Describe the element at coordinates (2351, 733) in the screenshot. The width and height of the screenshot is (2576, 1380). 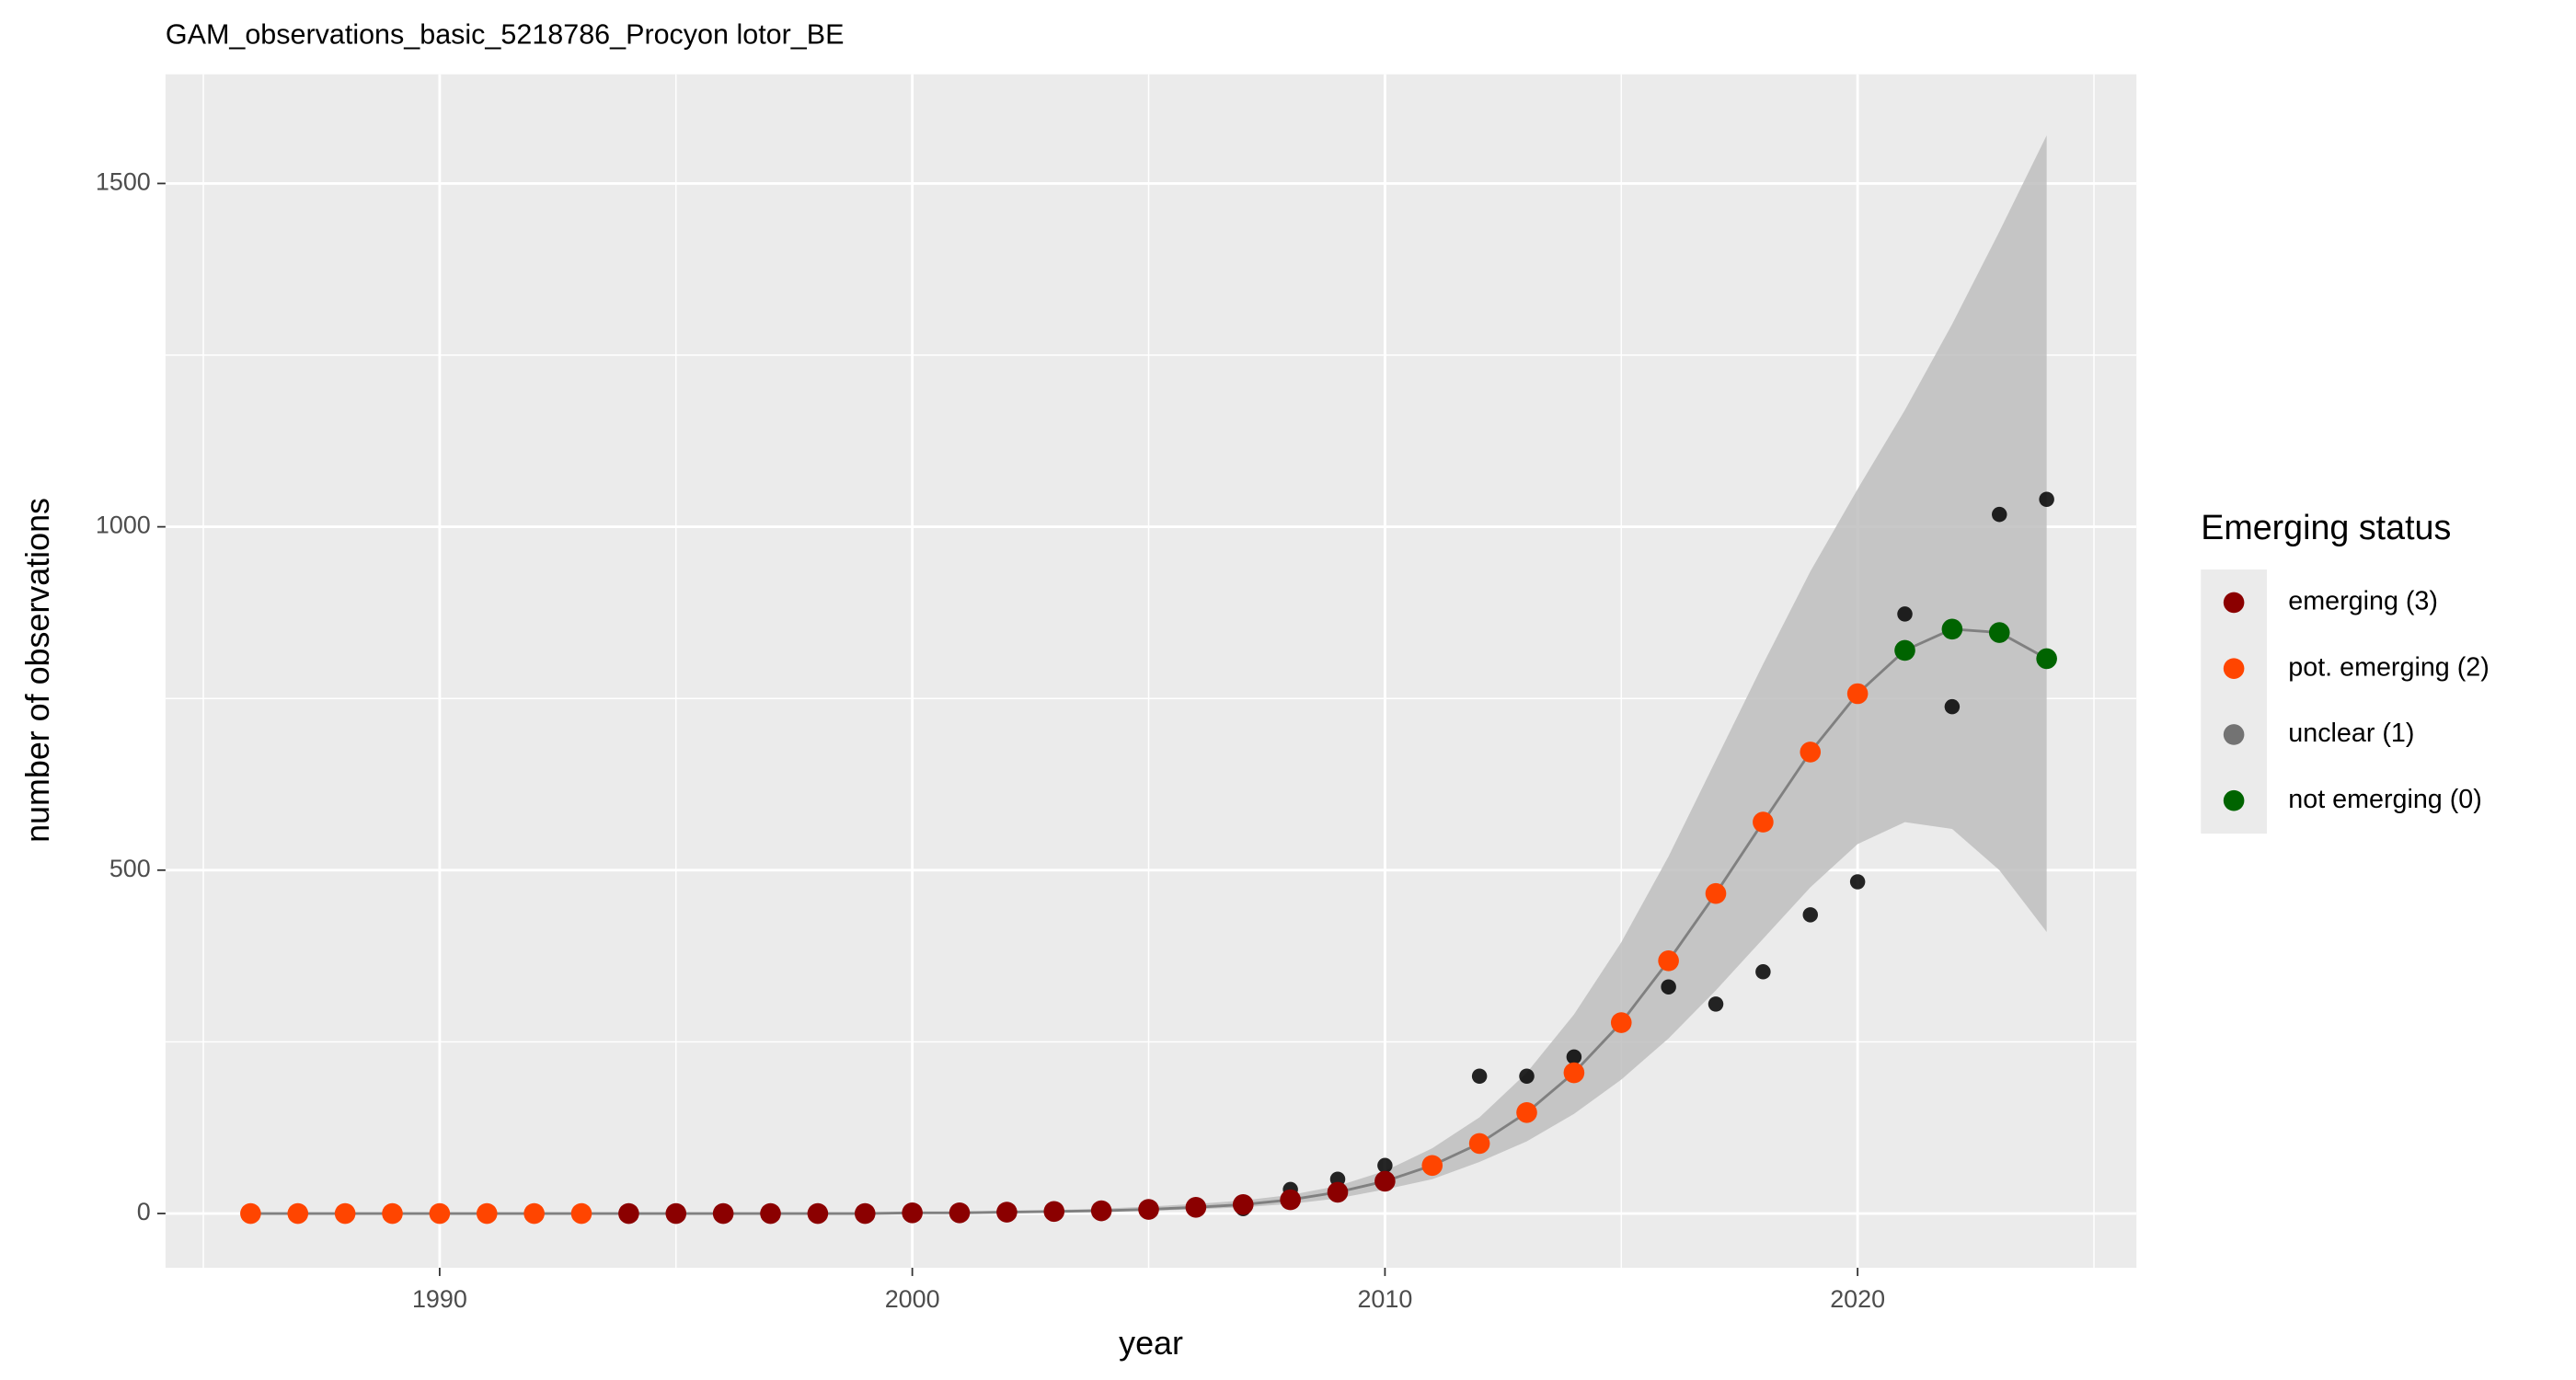
I see `legend-label: unclear (1)` at that location.